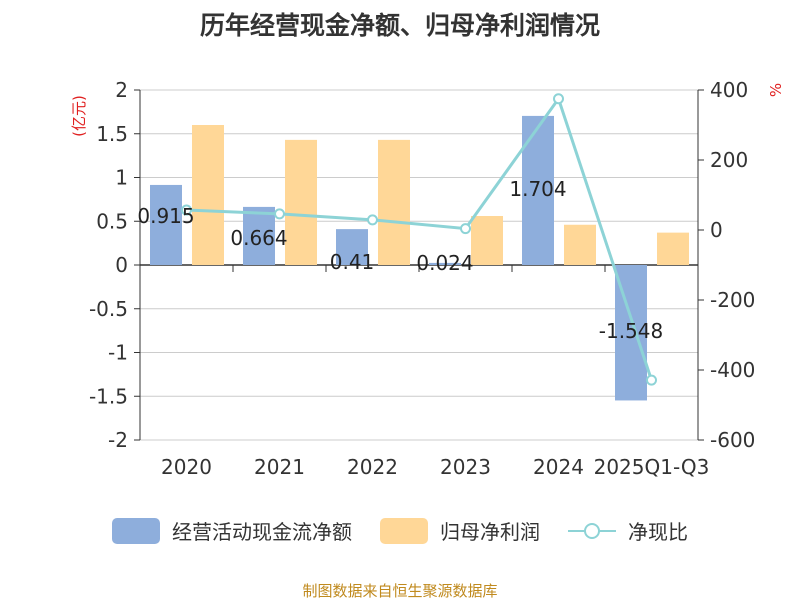 Image resolution: width=800 pixels, height=601 pixels. What do you see at coordinates (262, 532) in the screenshot?
I see `legend-label-cashflow: 经营活动现金流净额` at bounding box center [262, 532].